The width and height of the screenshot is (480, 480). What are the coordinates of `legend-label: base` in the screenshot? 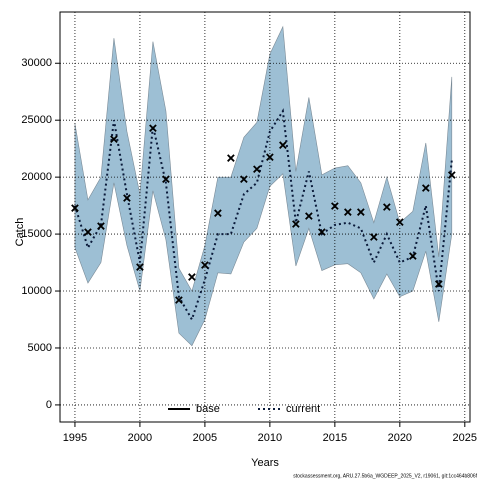 It's located at (208, 409).